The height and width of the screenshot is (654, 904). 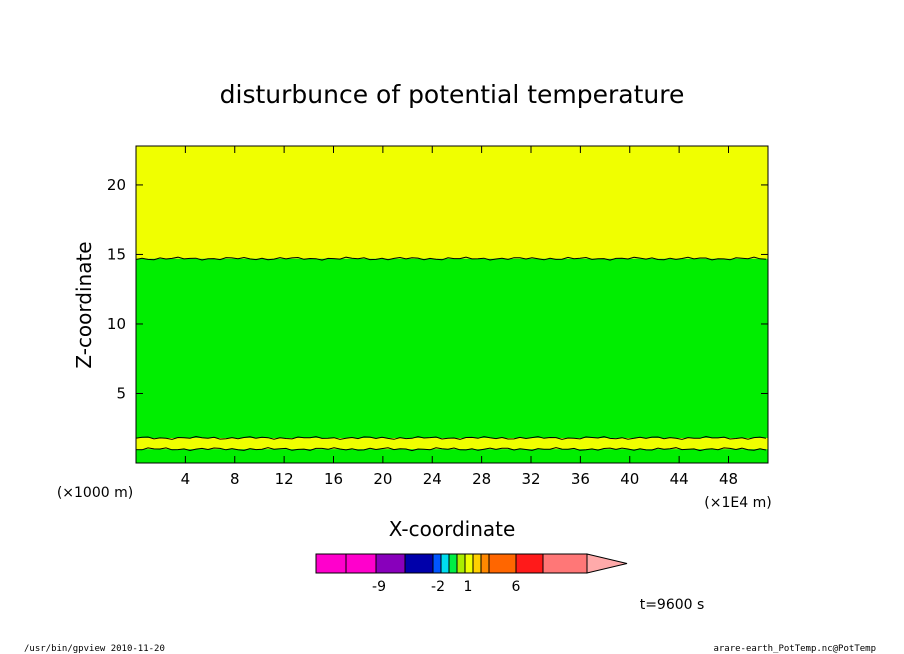 I want to click on x-tick-label: 4, so click(x=186, y=479).